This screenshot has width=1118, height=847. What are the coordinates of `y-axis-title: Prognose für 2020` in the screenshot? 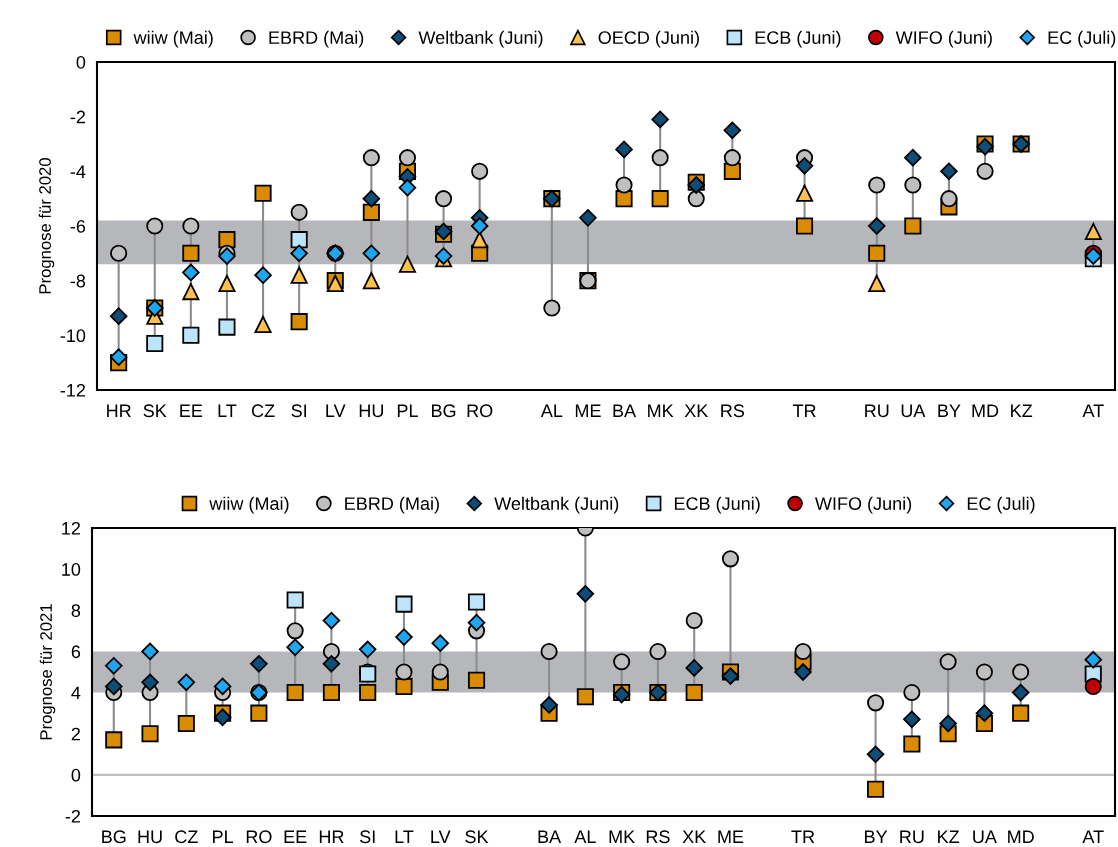 It's located at (46, 226).